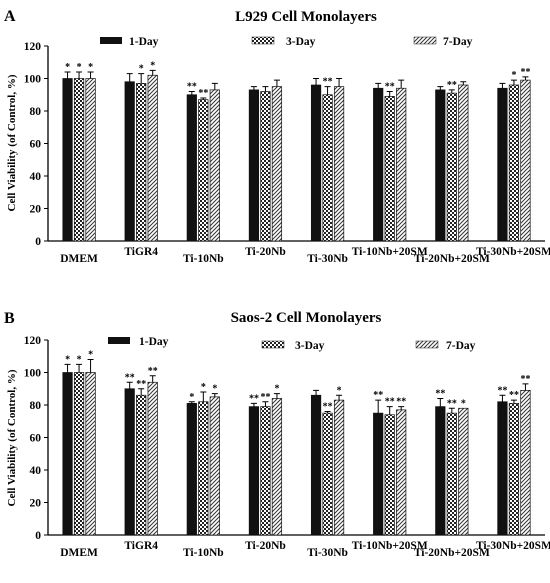  Describe the element at coordinates (327, 553) in the screenshot. I see `x-tick-label: Ti-30Nb` at that location.